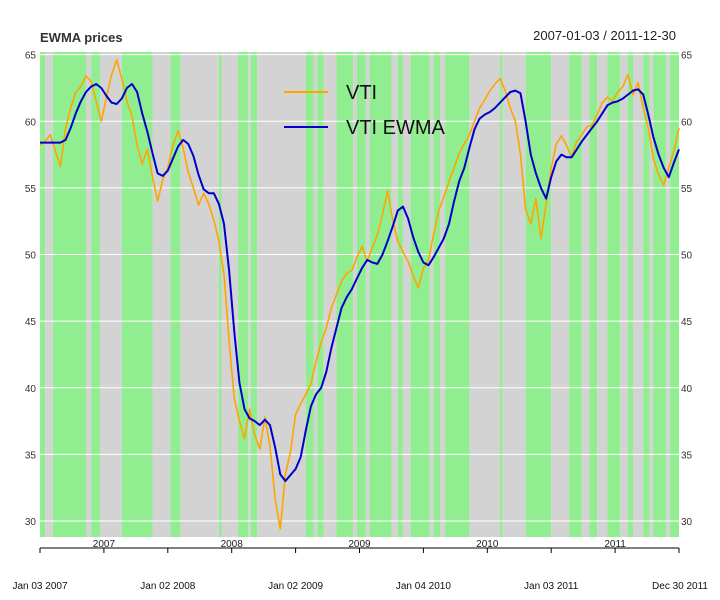 This screenshot has height=600, width=720. I want to click on y-tick-label-right-30: 30, so click(687, 522).